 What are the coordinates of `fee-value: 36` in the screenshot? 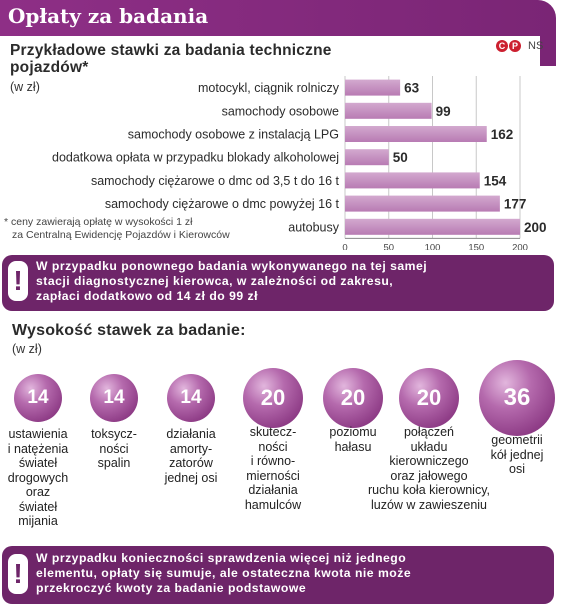 It's located at (517, 397).